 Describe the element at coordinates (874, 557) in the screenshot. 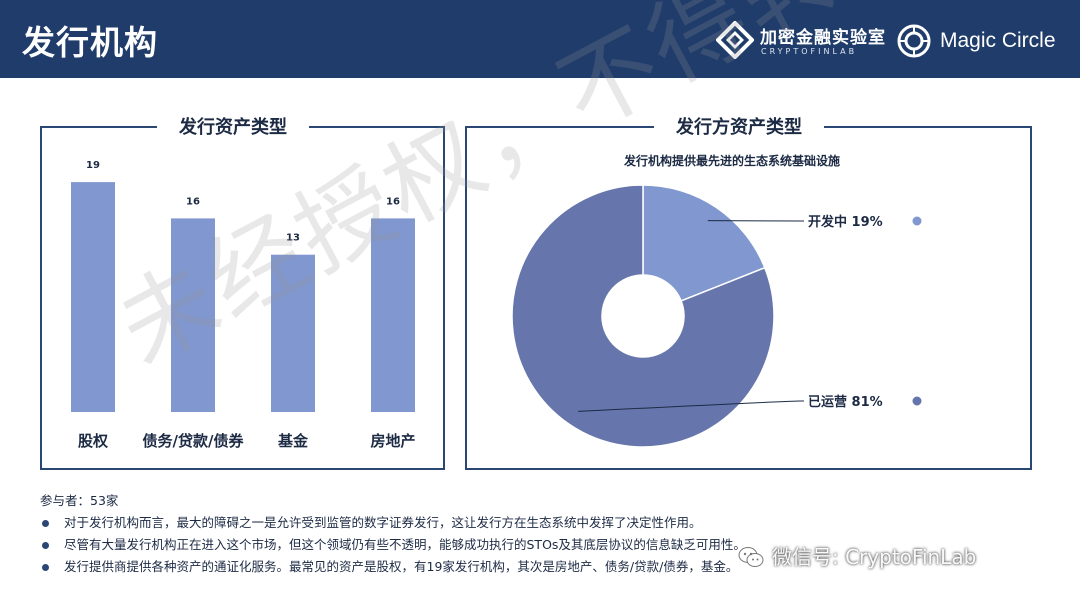

I see `wechat-id: 微信号: CryptoFinLab` at that location.